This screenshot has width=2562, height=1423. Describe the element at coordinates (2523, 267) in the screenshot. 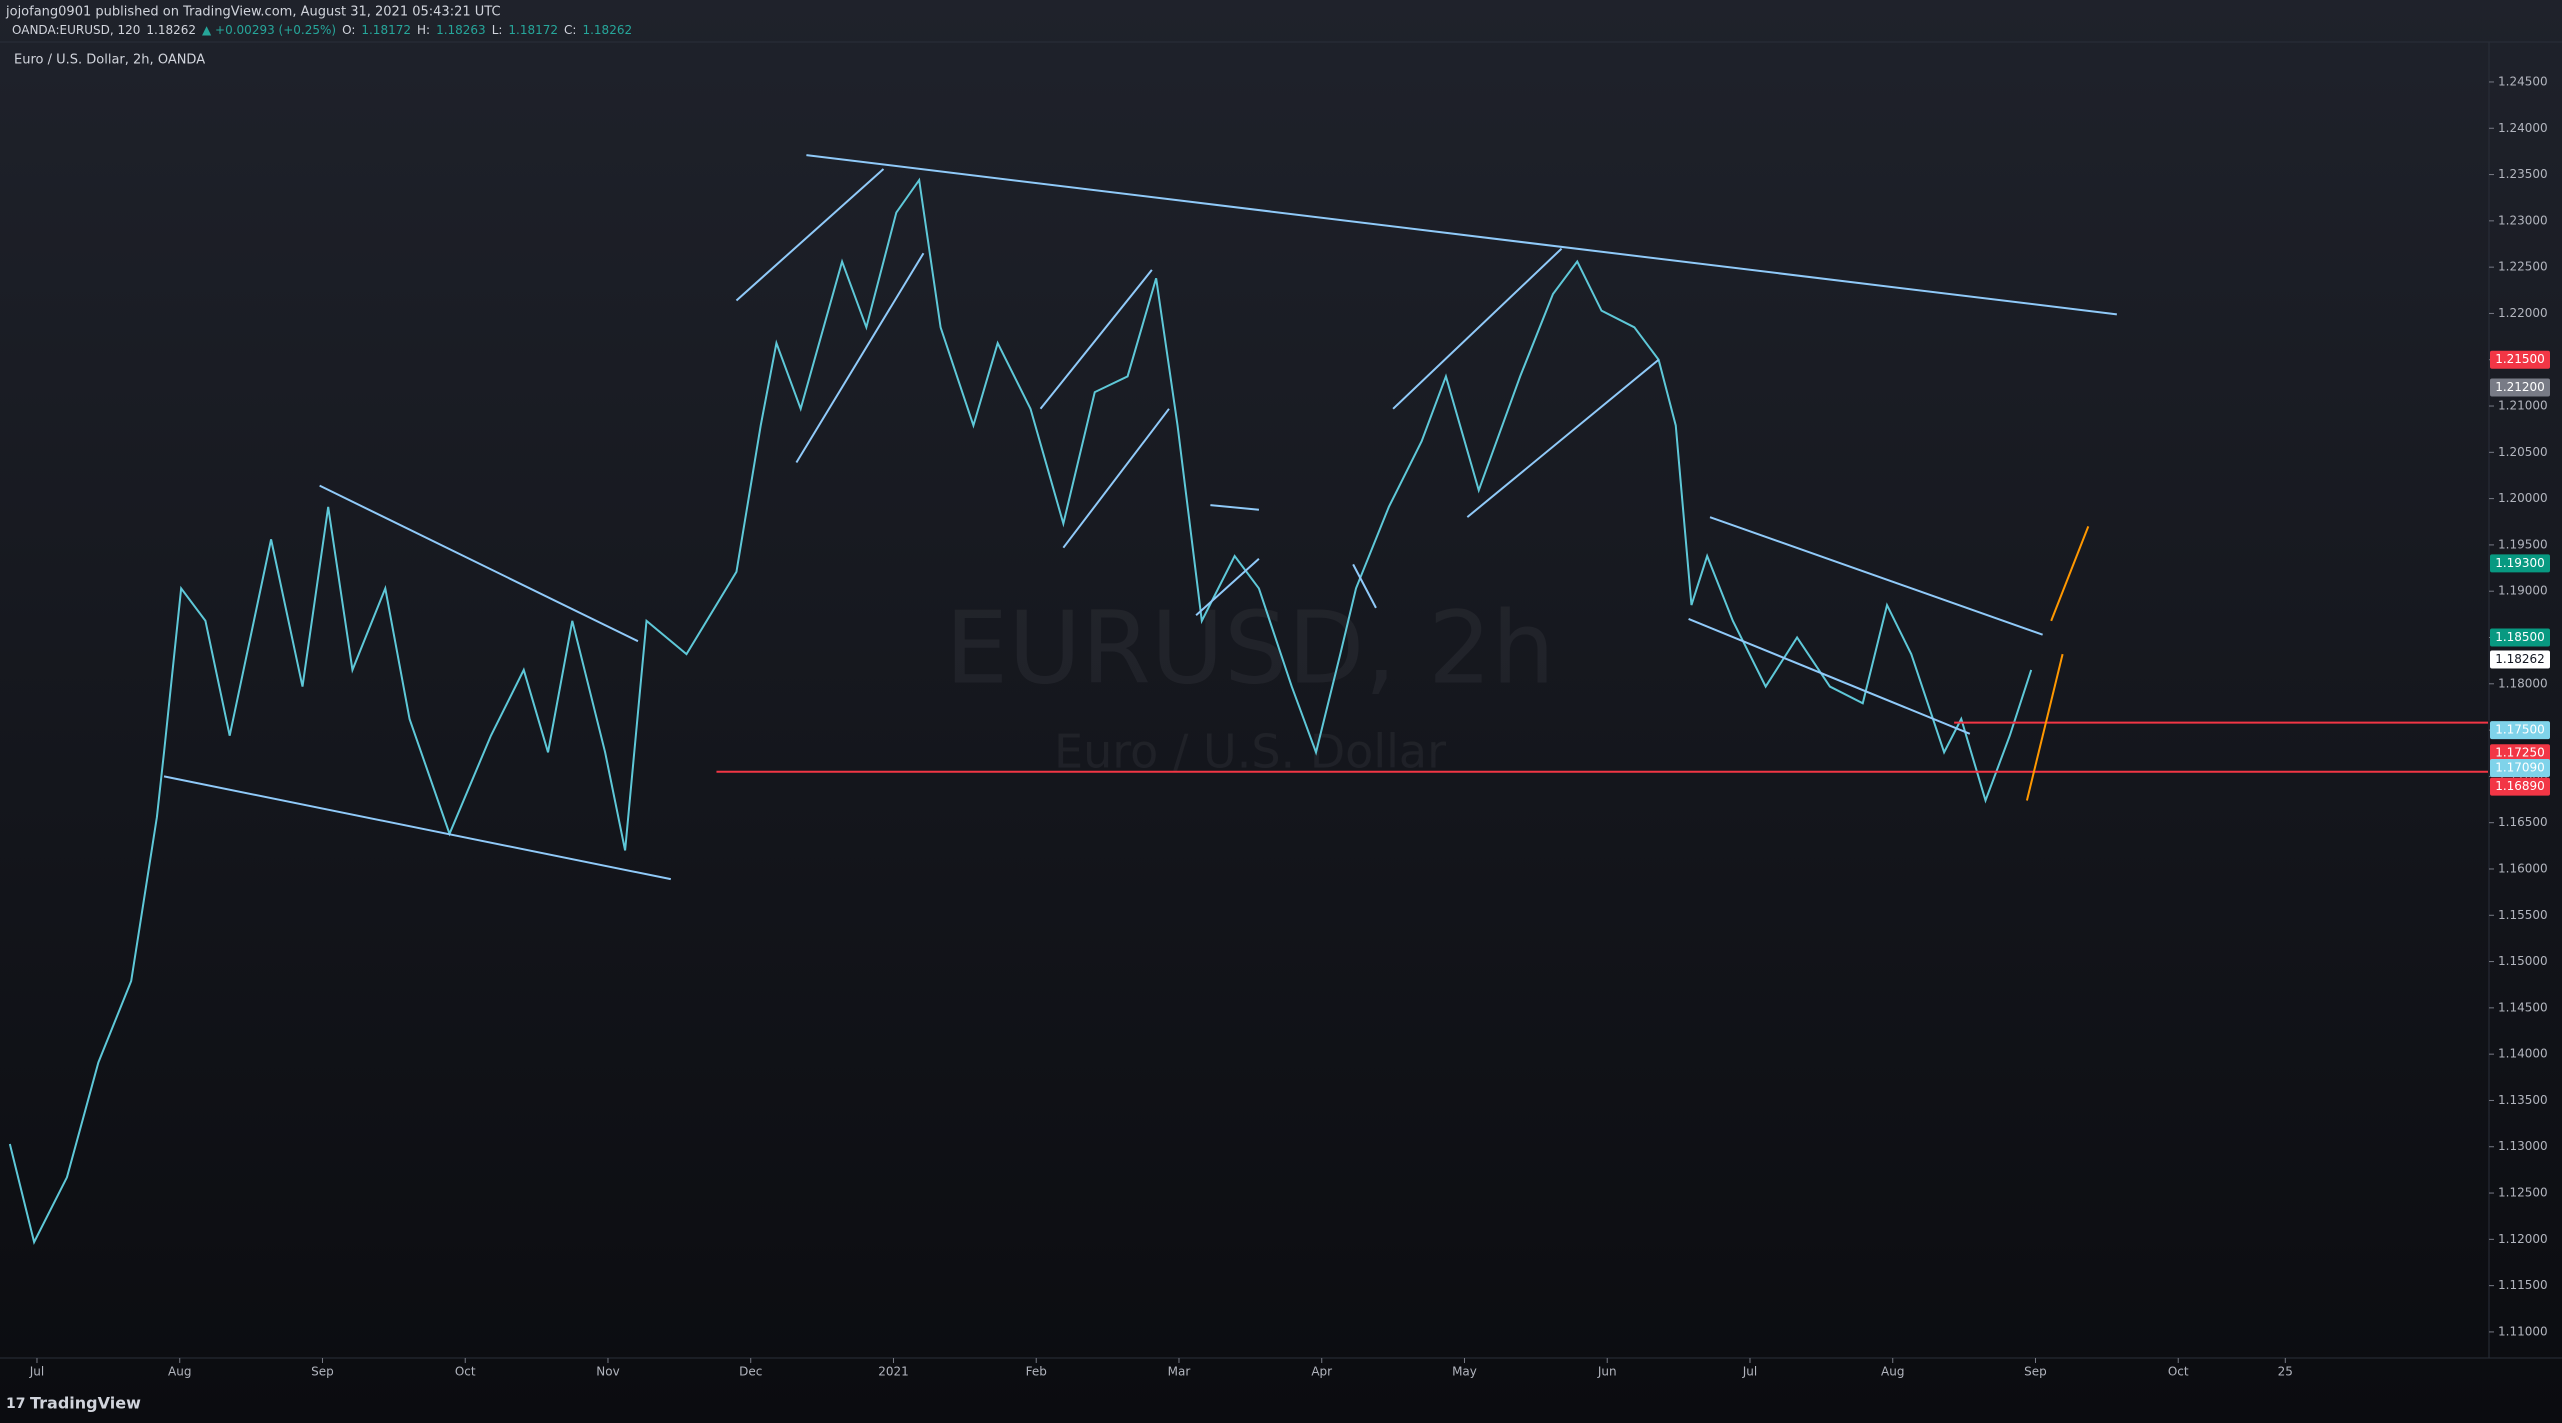

I see `y-tick-label: 1.22500` at that location.